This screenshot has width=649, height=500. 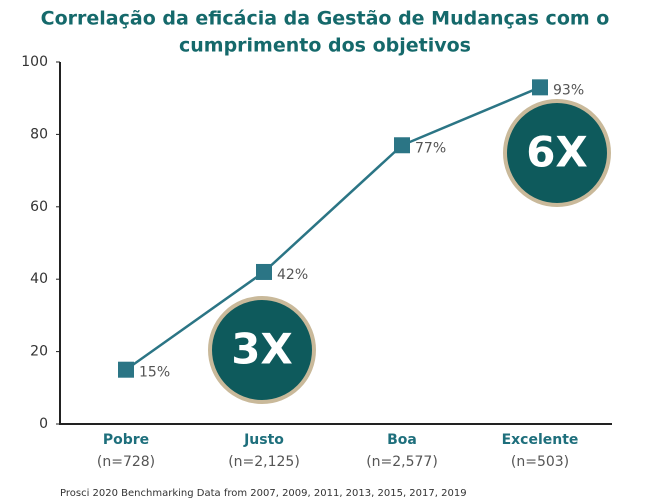 I want to click on x-tick-label: Pobre, so click(x=126, y=440).